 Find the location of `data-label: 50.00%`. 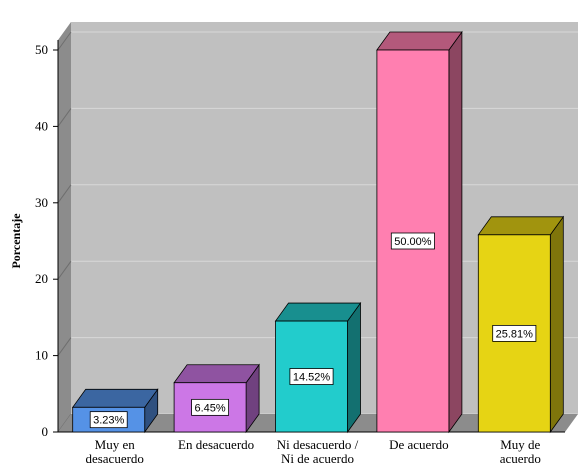

data-label: 50.00% is located at coordinates (413, 242).